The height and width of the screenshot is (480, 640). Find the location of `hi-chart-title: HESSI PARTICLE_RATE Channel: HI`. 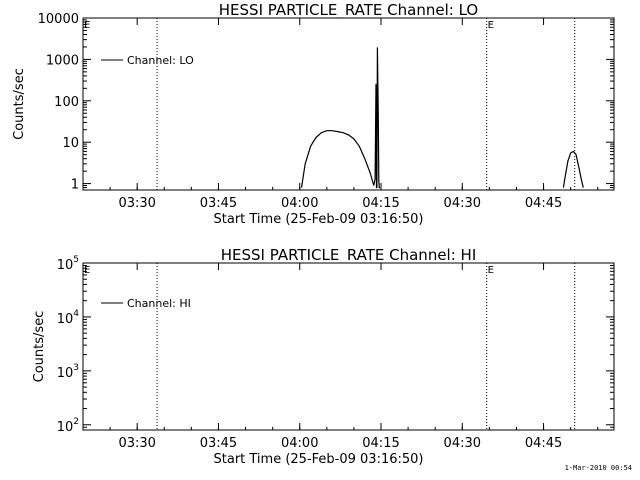

hi-chart-title: HESSI PARTICLE_RATE Channel: HI is located at coordinates (349, 255).